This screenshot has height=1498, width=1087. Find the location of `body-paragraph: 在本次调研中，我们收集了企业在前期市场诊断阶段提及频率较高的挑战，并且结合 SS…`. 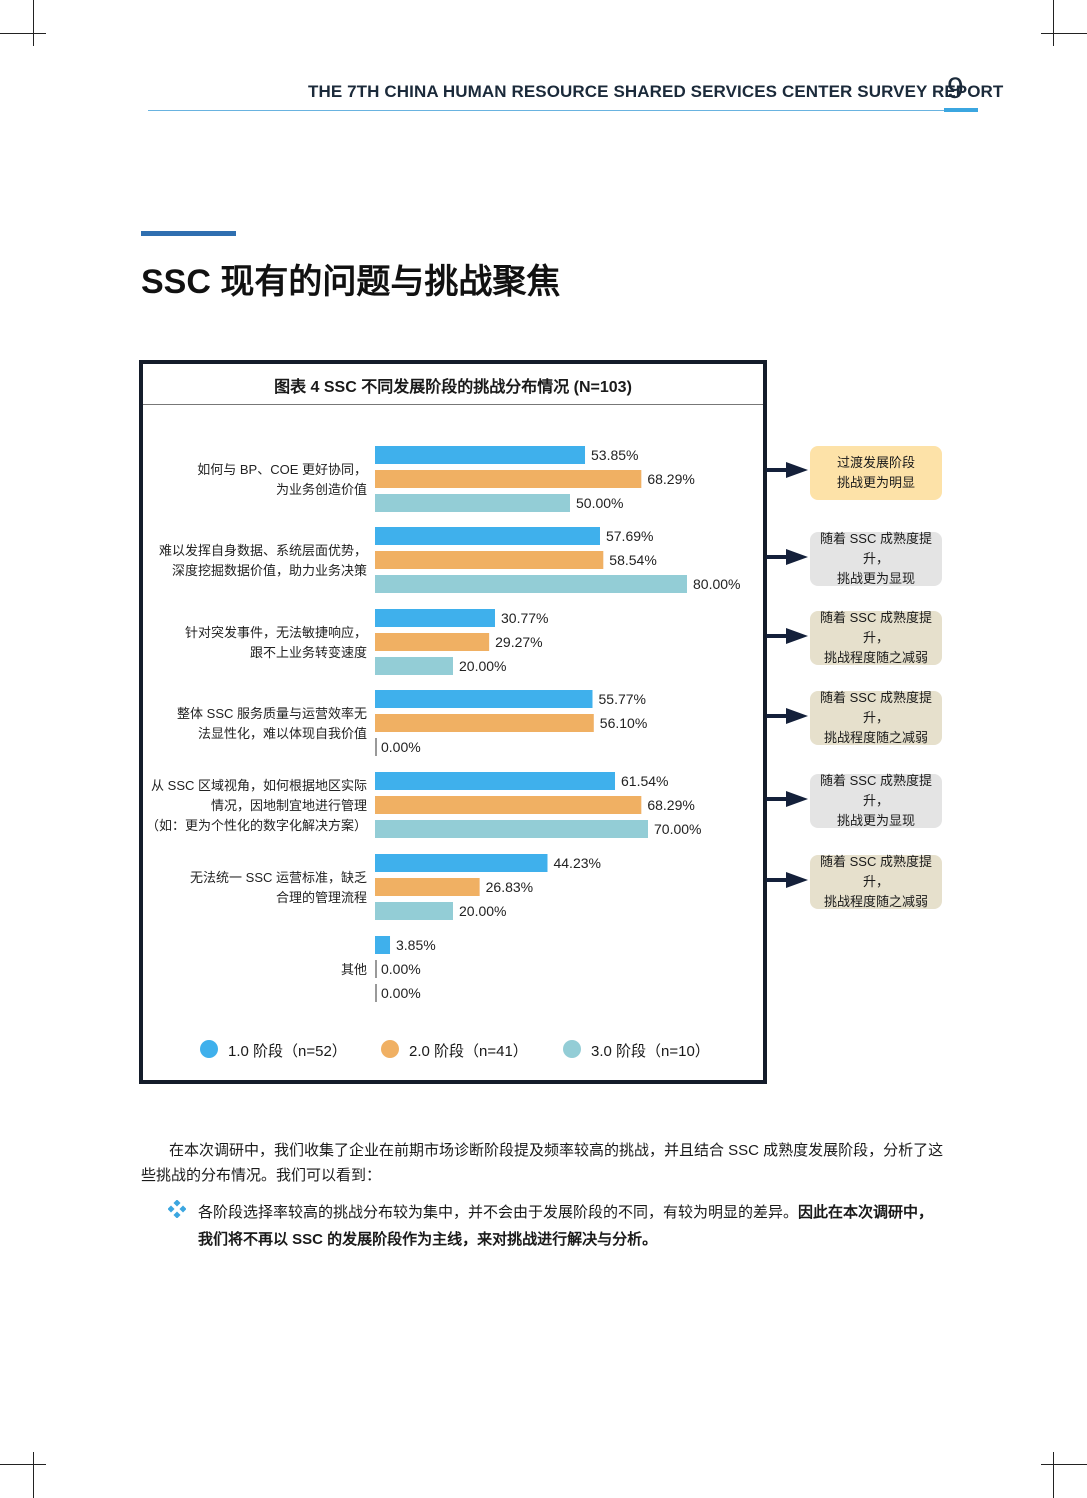

body-paragraph: 在本次调研中，我们收集了企业在前期市场诊断阶段提及频率较高的挑战，并且结合 SS… is located at coordinates (542, 1163).